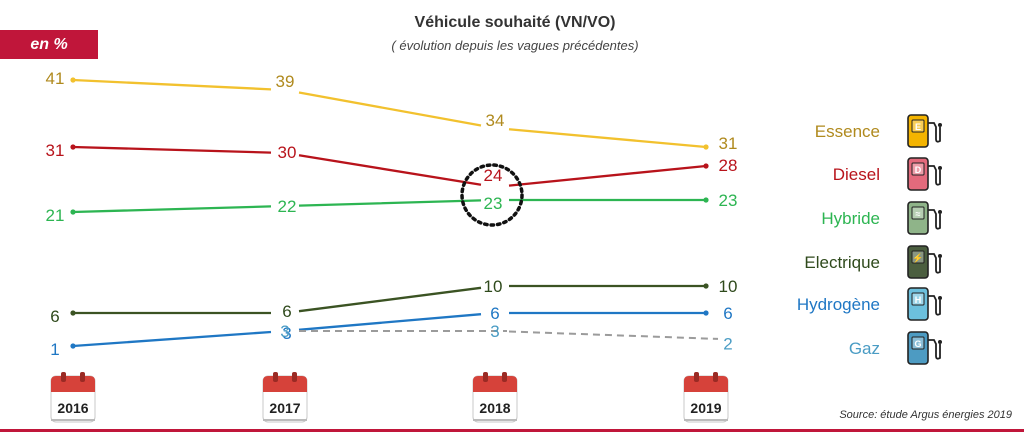  Describe the element at coordinates (706, 166) in the screenshot. I see `data-point-diesel-2019` at that location.